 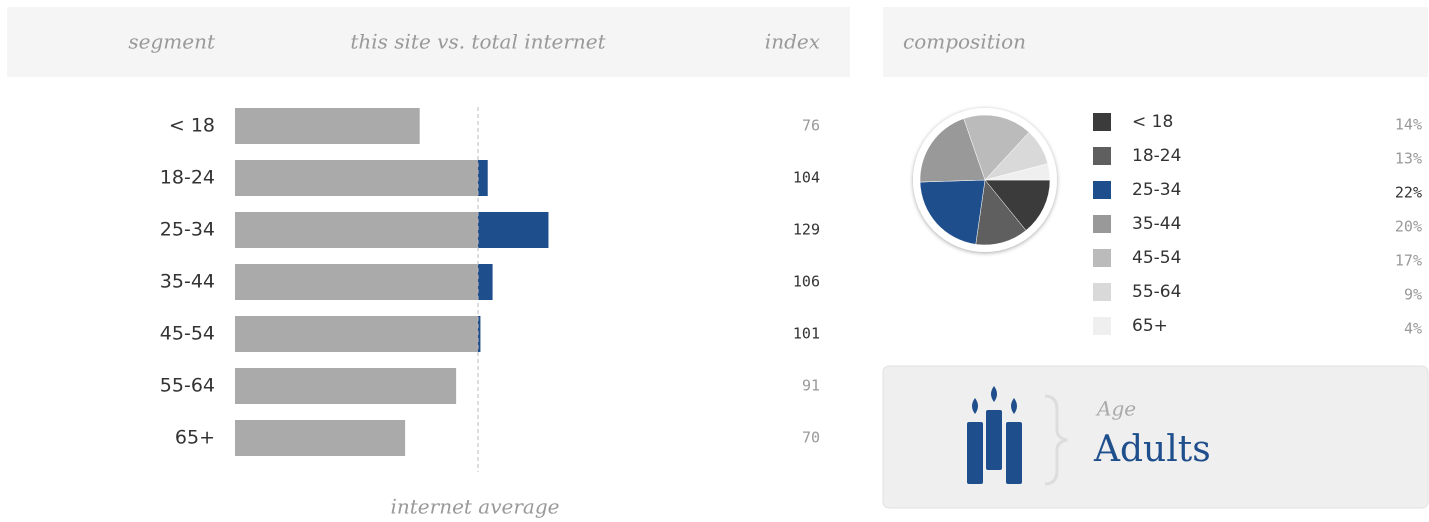 I want to click on card-label: Age, so click(x=1115, y=409).